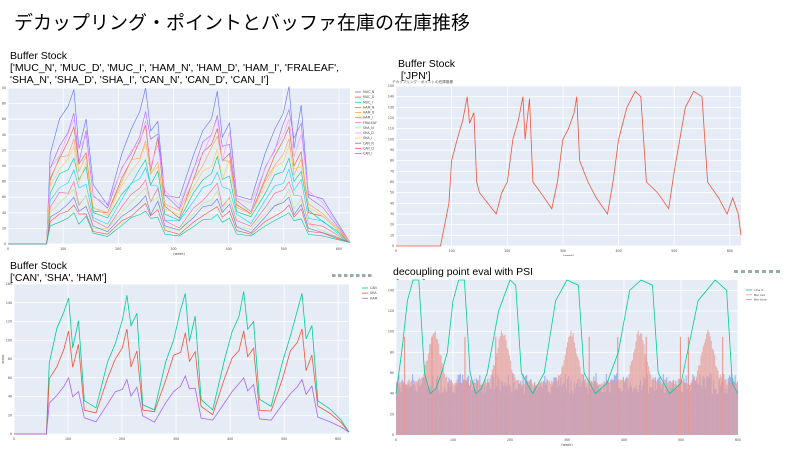 The image size is (800, 449). I want to click on y-tick-label: 70, so click(392, 171).